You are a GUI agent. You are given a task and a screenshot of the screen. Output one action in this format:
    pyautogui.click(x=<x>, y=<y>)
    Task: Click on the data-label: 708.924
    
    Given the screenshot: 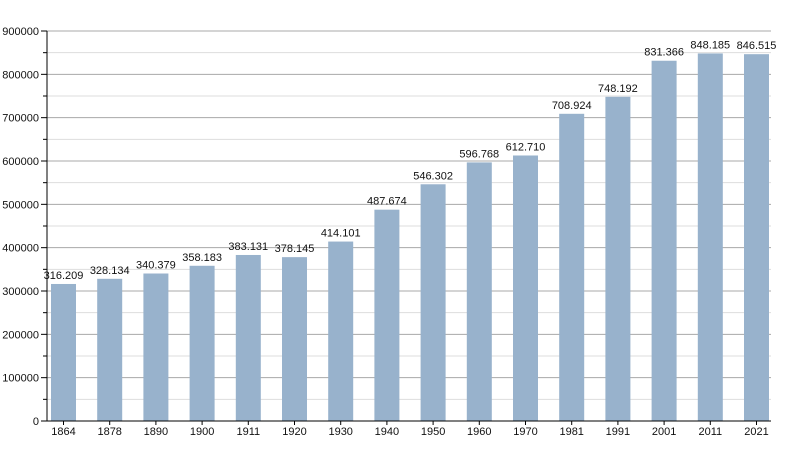 What is the action you would take?
    pyautogui.click(x=572, y=106)
    